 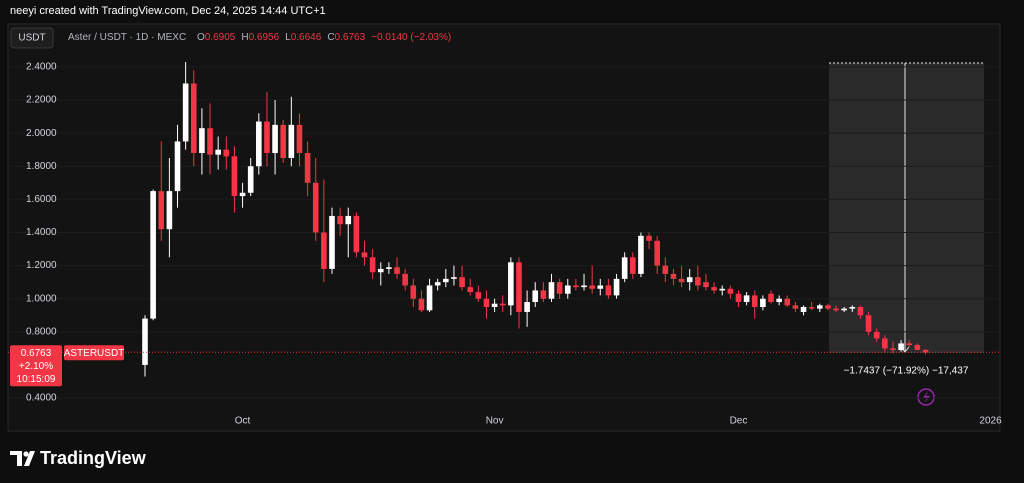 I want to click on ohlc-value: 0.6763, so click(x=350, y=37).